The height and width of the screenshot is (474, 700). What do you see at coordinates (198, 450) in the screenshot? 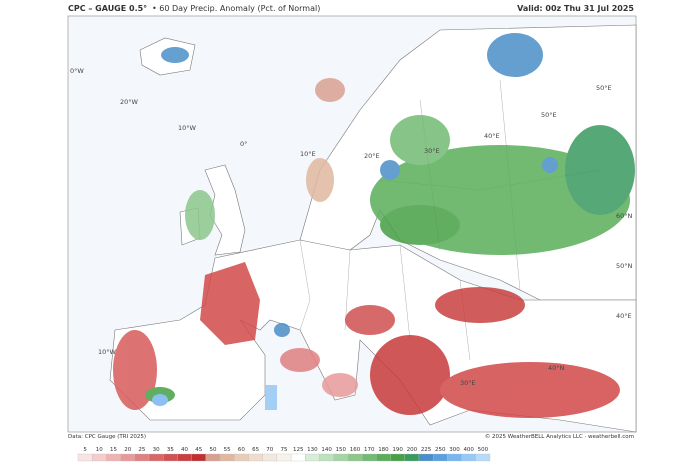
I see `legend-label: 45` at bounding box center [198, 450].